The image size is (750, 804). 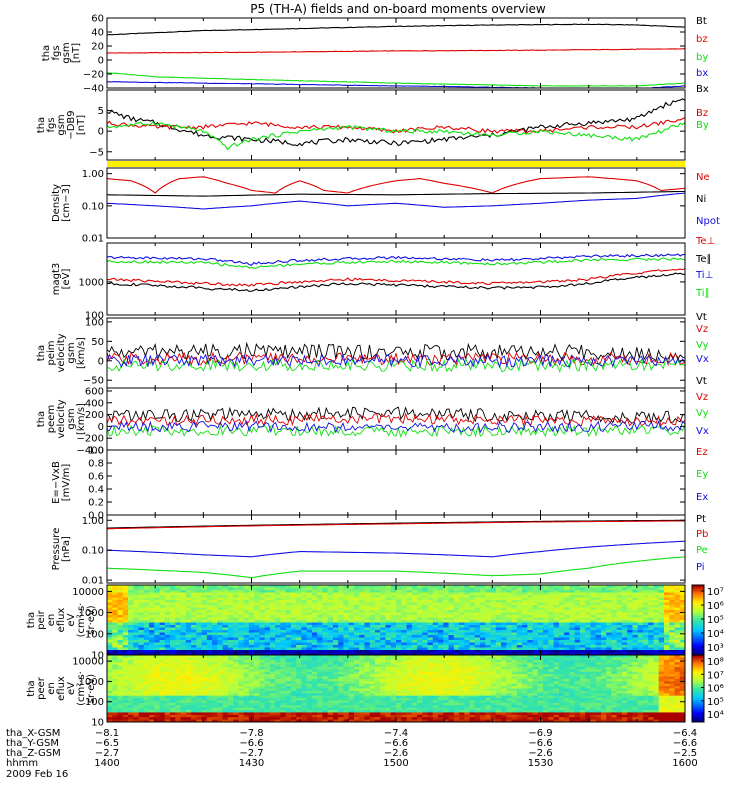 What do you see at coordinates (702, 39) in the screenshot?
I see `legend-label-bz: bz` at bounding box center [702, 39].